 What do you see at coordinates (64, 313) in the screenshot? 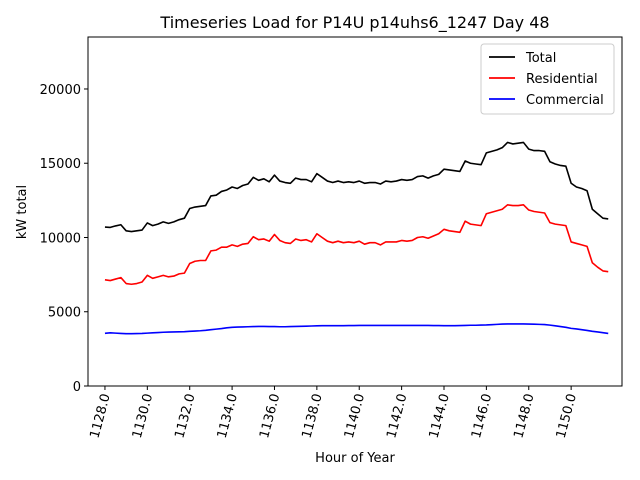
I see `y-tick-label: 5000` at bounding box center [64, 313].